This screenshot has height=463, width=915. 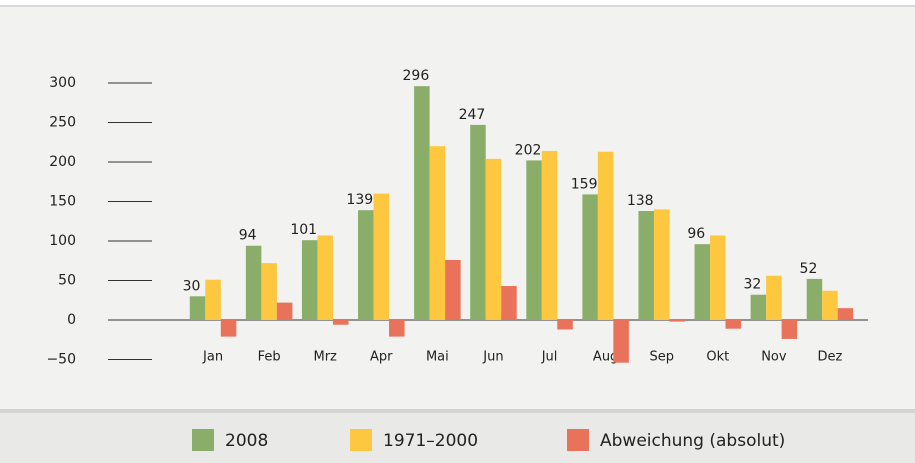 I want to click on data-label: 52, so click(x=809, y=269).